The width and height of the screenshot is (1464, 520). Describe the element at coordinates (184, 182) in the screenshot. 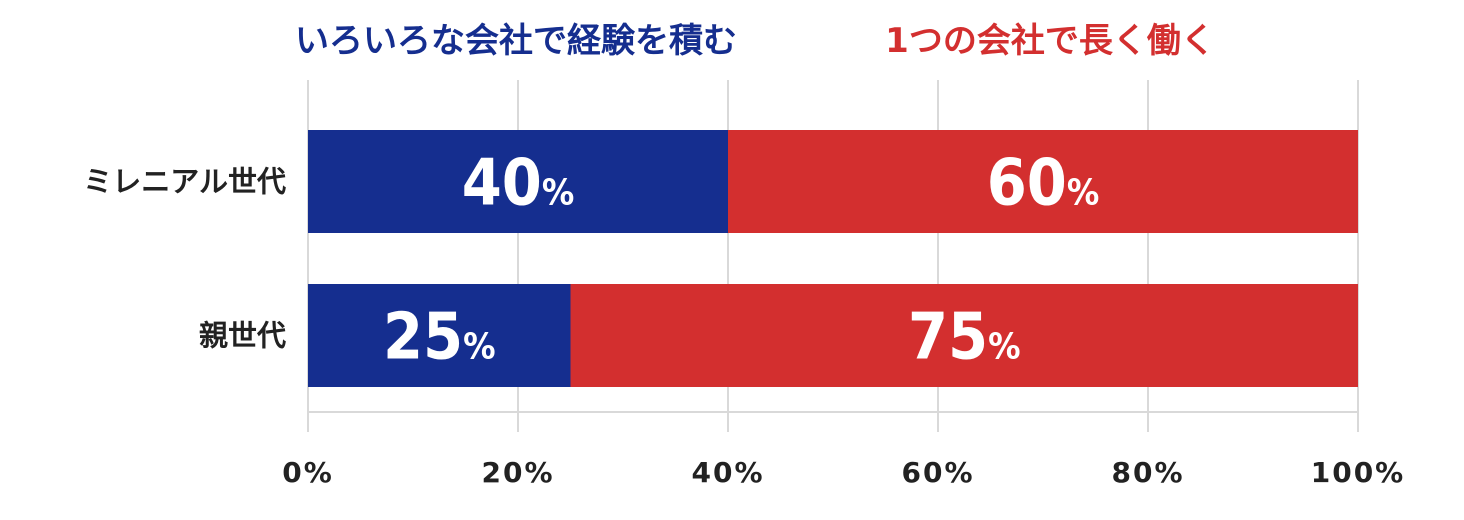

I see `category-label: ミレニアル世代` at that location.